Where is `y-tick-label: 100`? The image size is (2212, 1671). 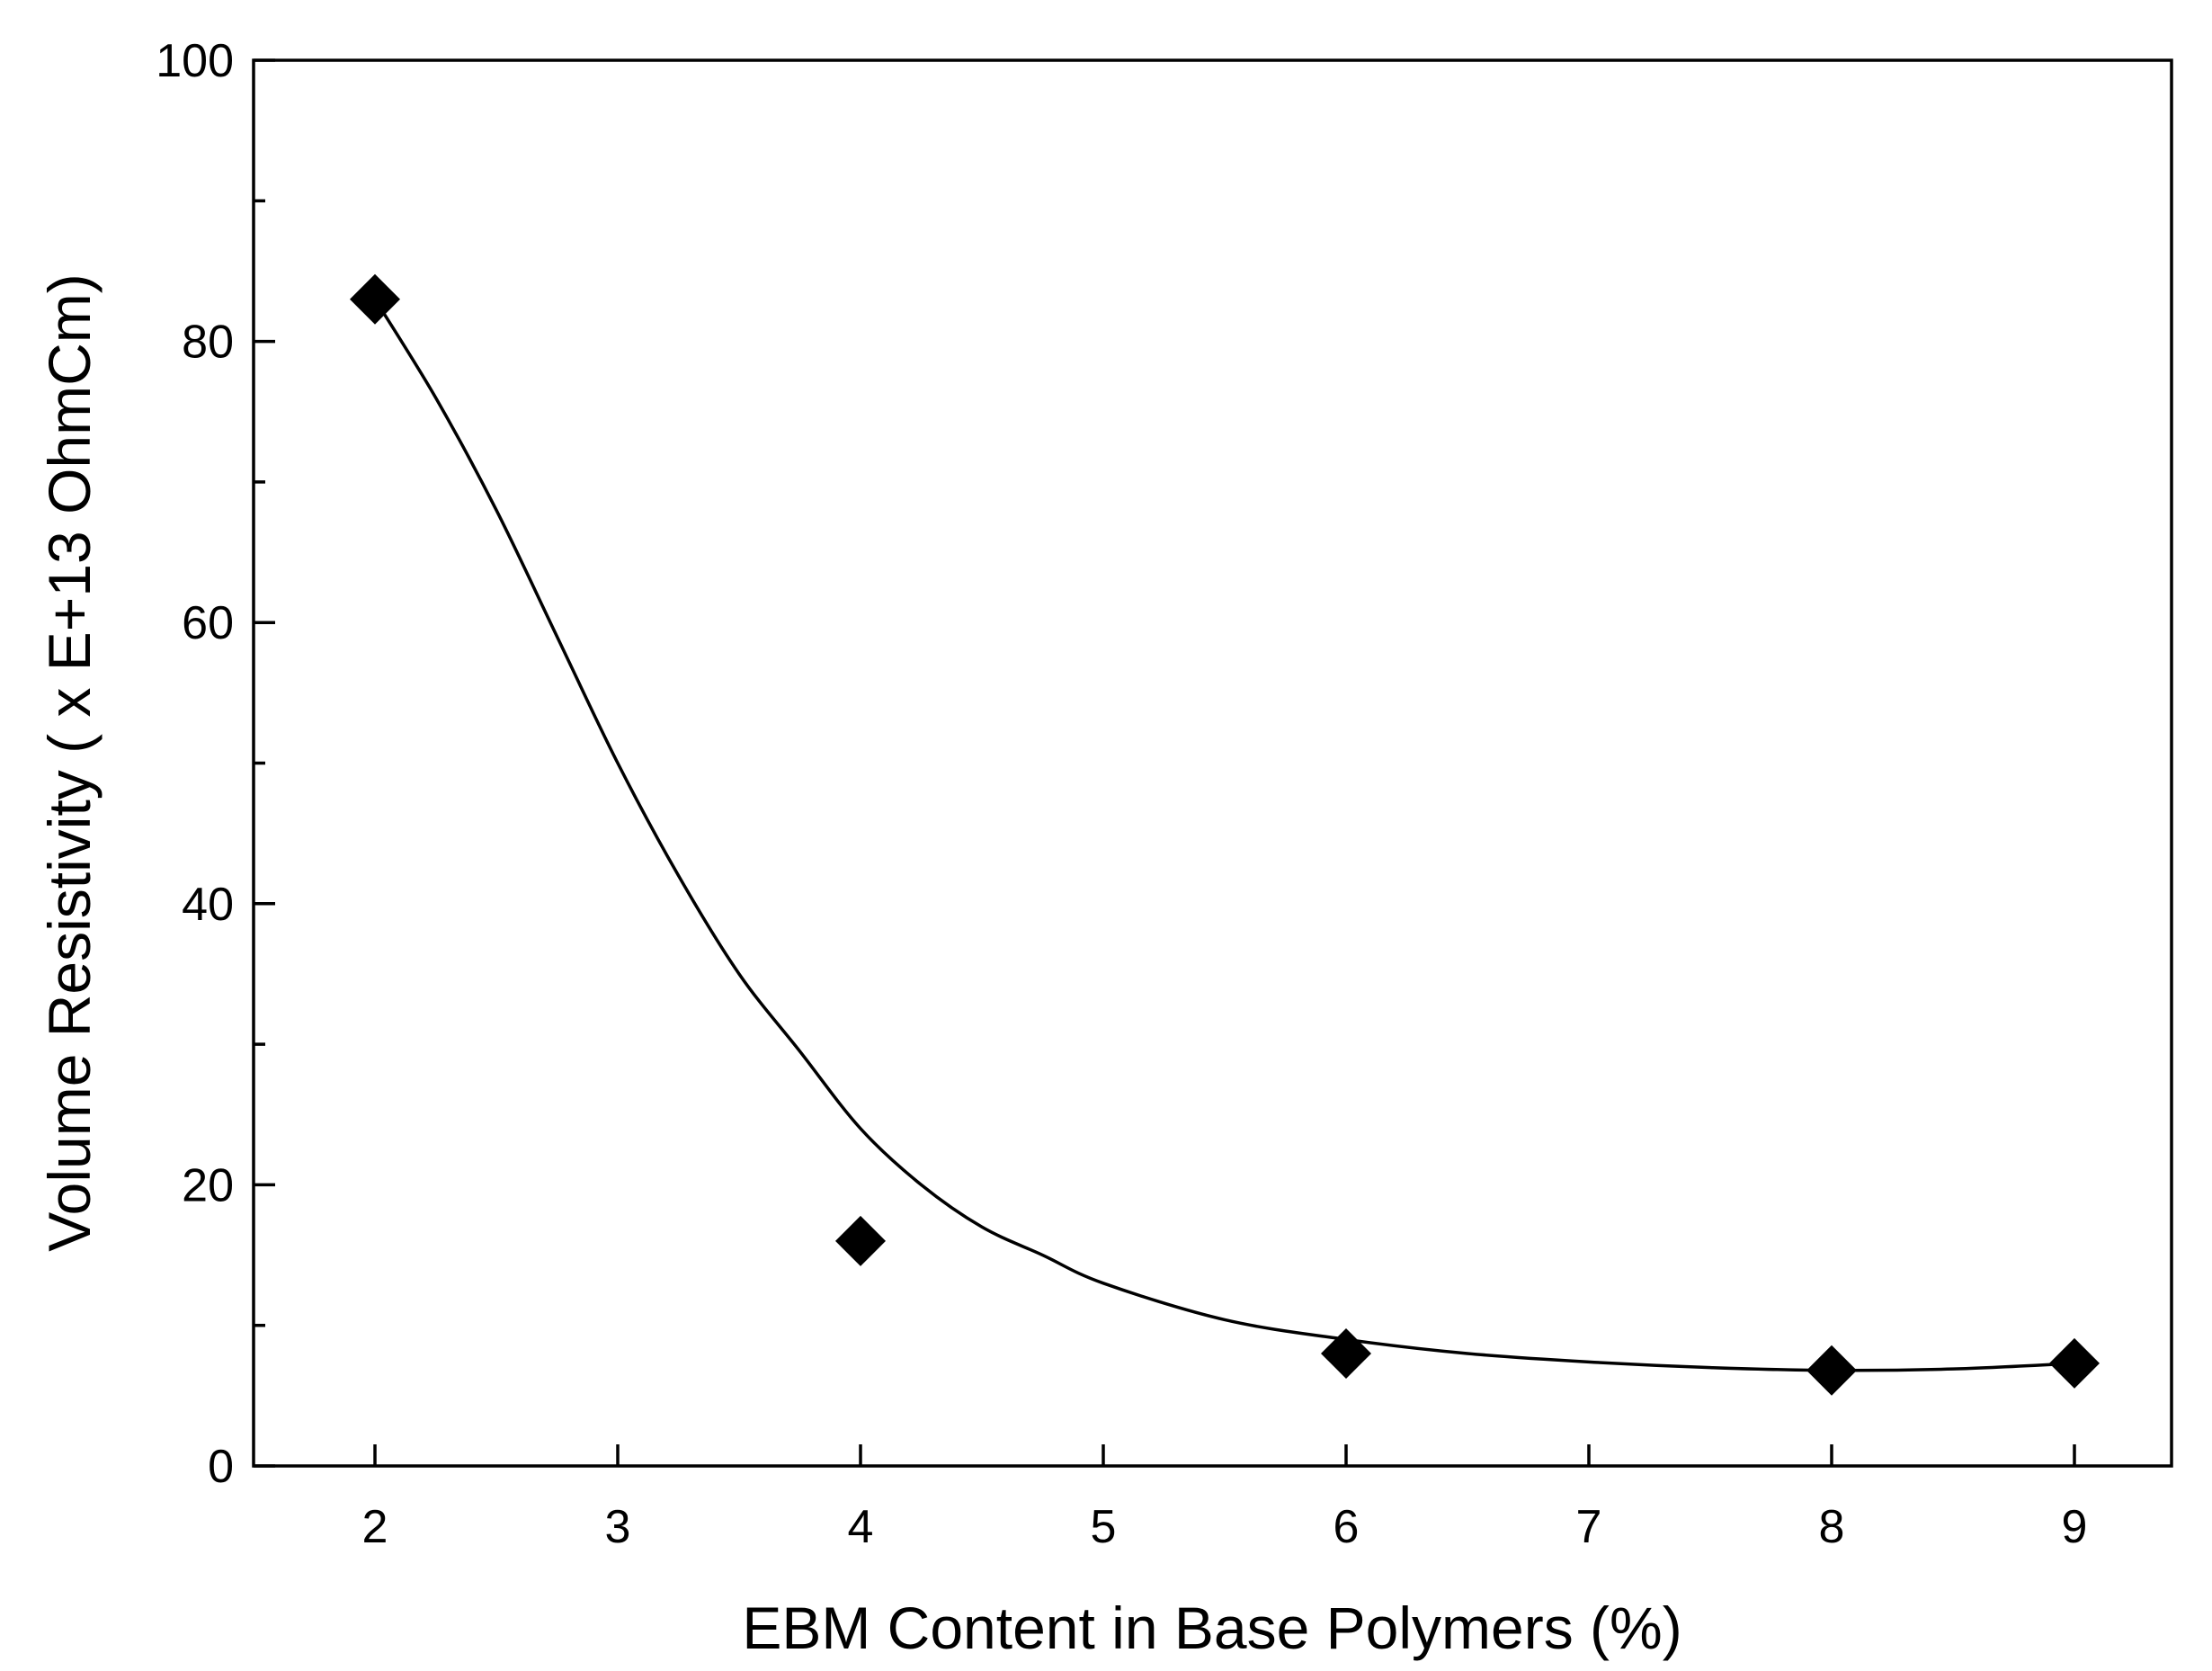
y-tick-label: 100 is located at coordinates (195, 61).